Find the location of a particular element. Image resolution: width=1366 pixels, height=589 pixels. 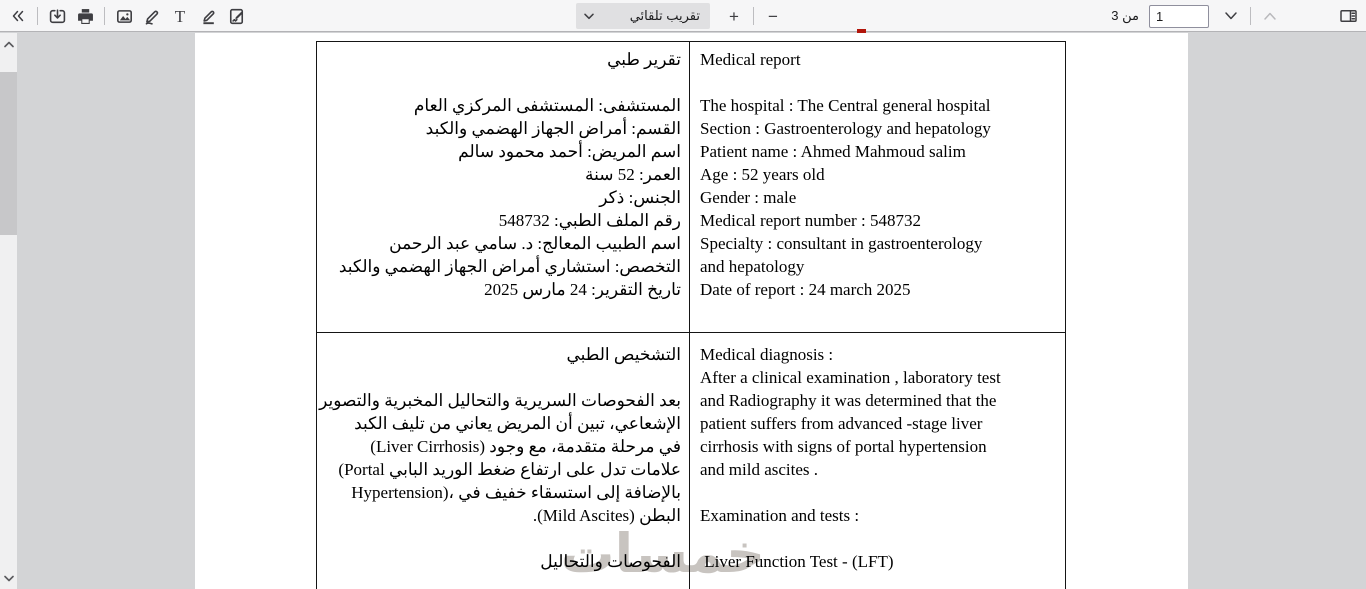

doc-line: Medical report is located at coordinates (750, 59).